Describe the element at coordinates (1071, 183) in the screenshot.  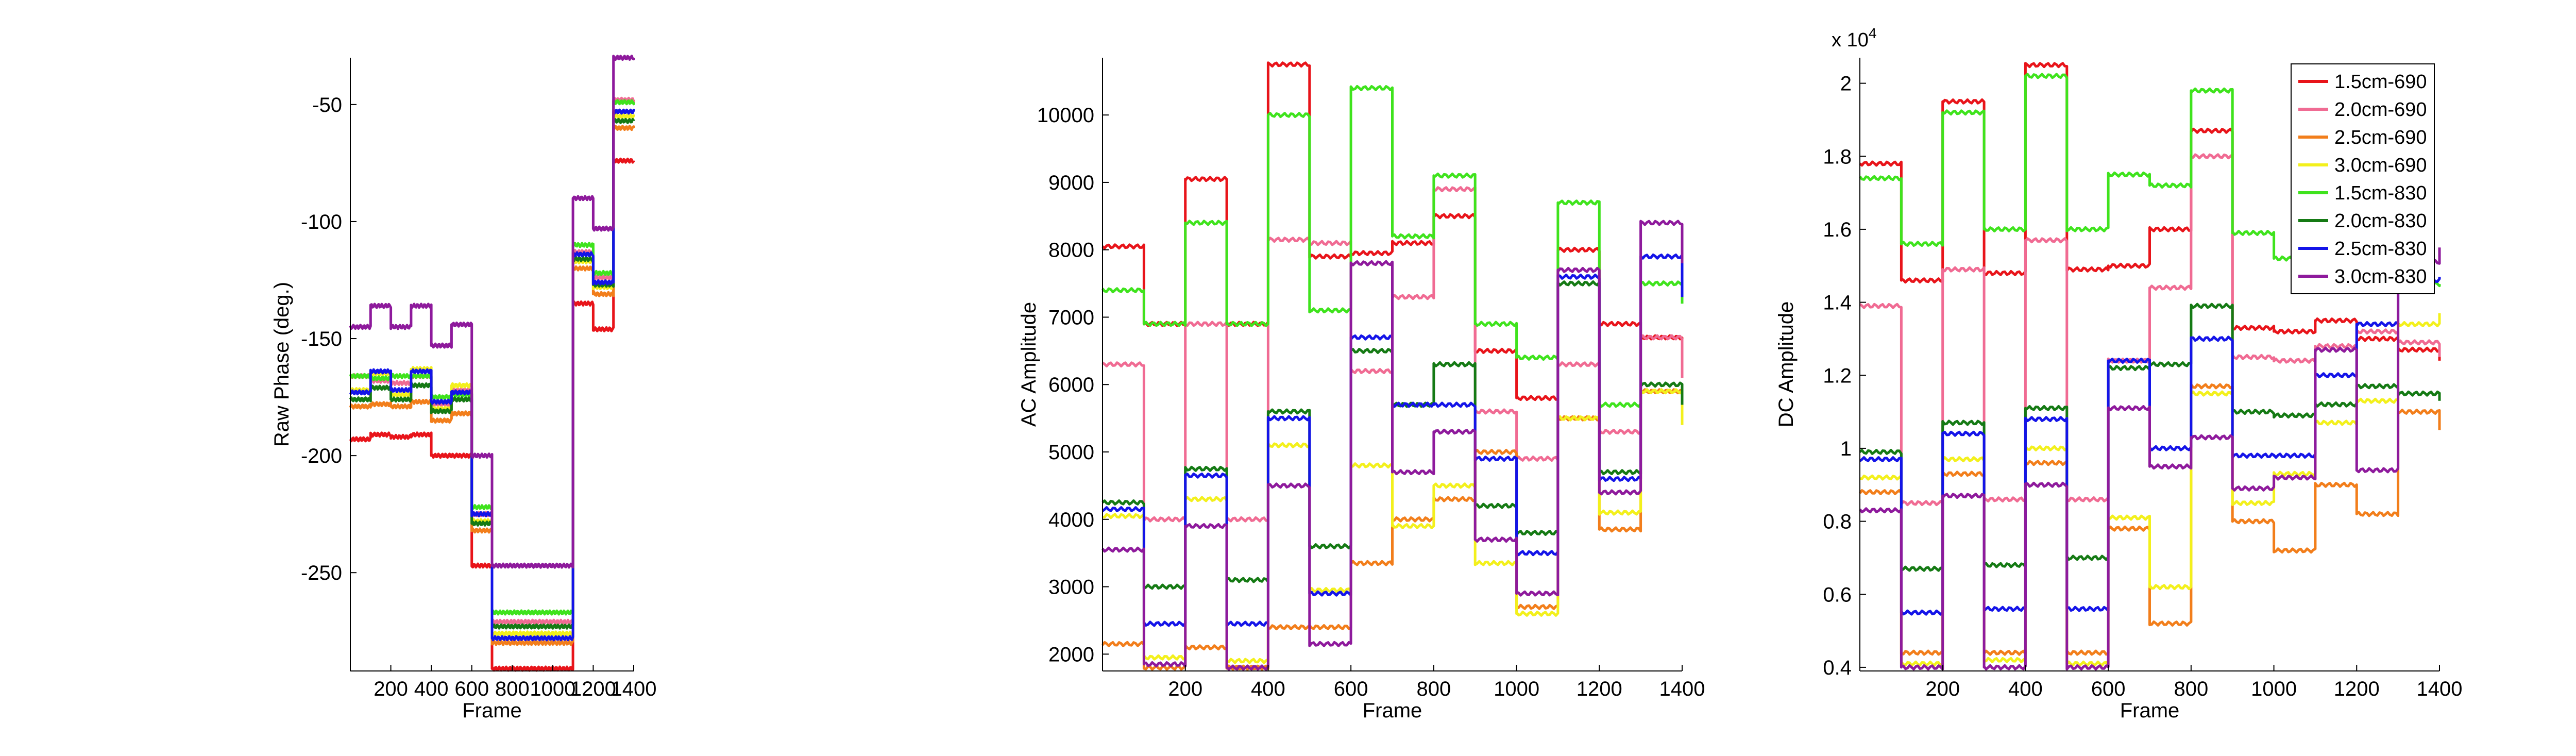
I see `y-tick-label: 9000` at that location.